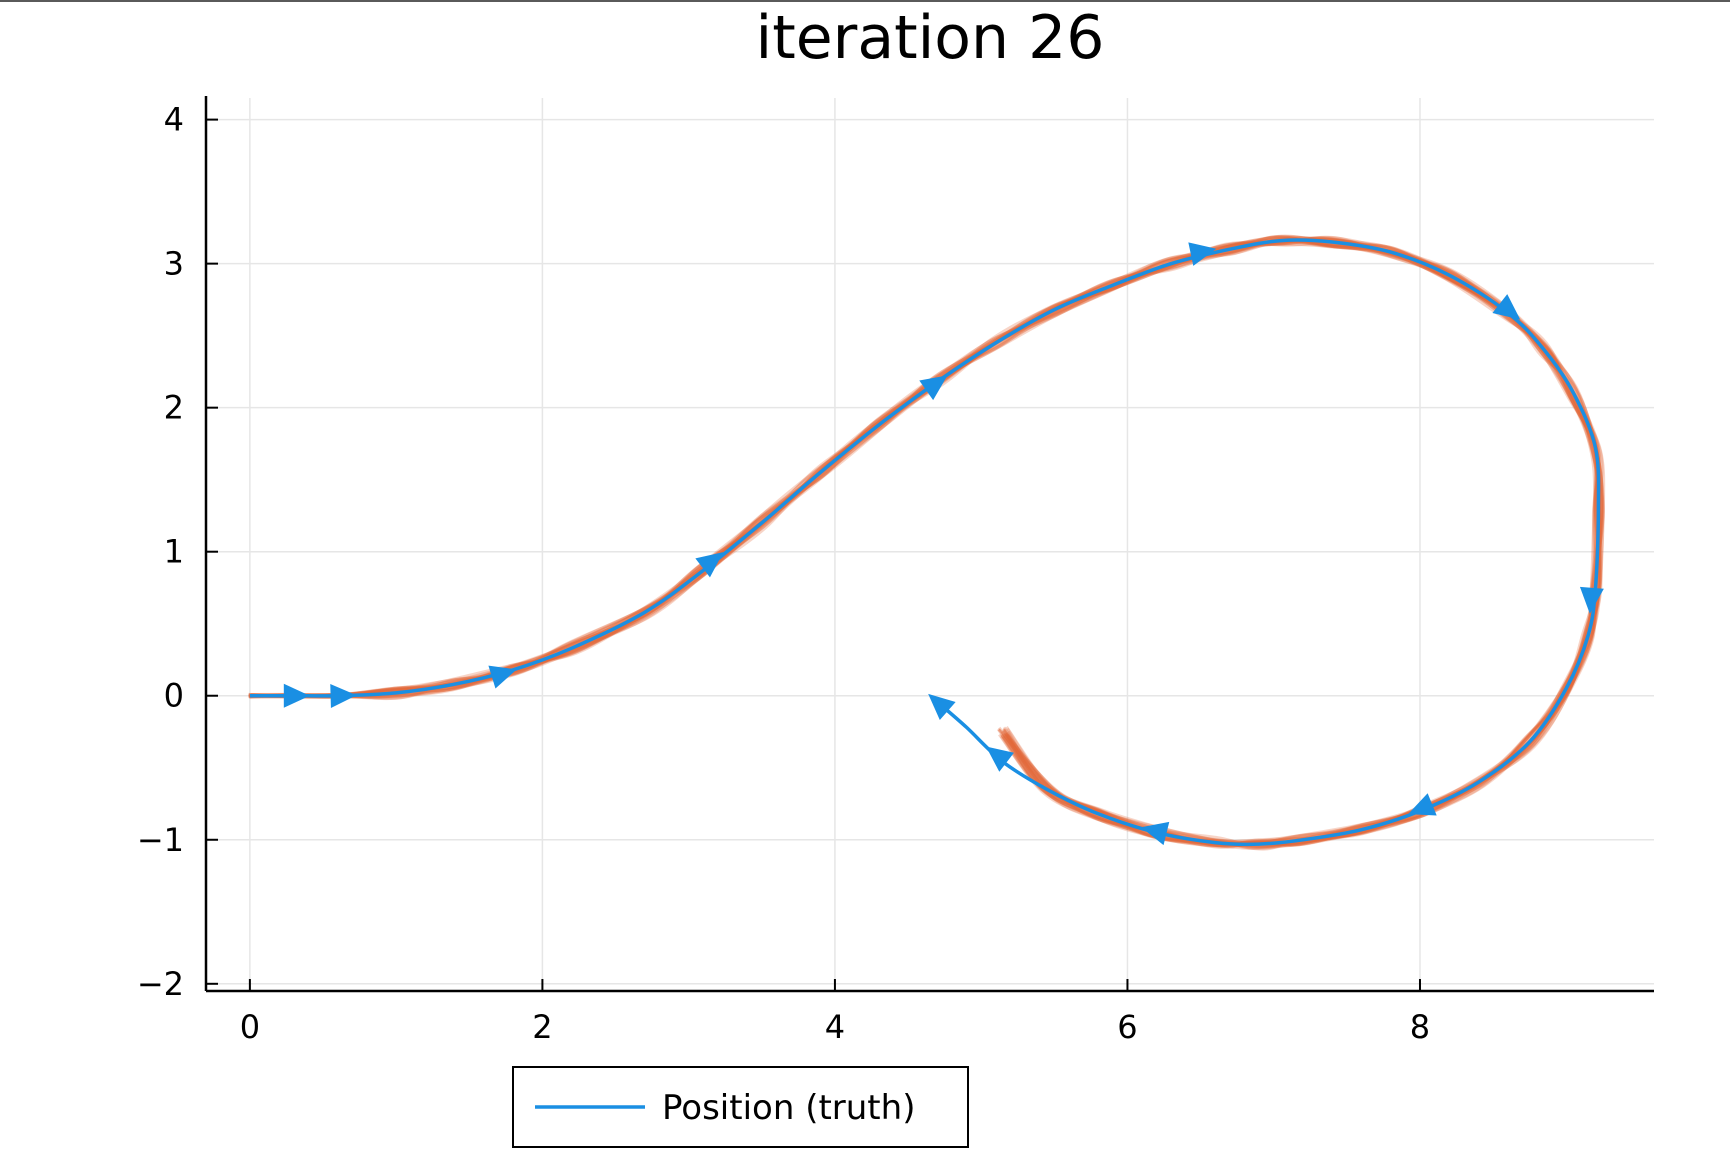 The image size is (1730, 1164). Describe the element at coordinates (160, 984) in the screenshot. I see `y-tick-label-0: −2` at that location.